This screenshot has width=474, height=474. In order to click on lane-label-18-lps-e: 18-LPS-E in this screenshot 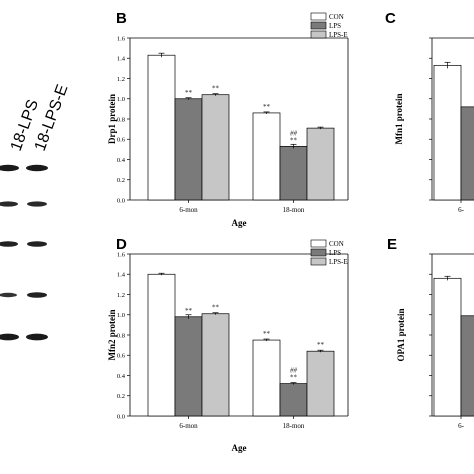, I will do `click(52, 117)`.